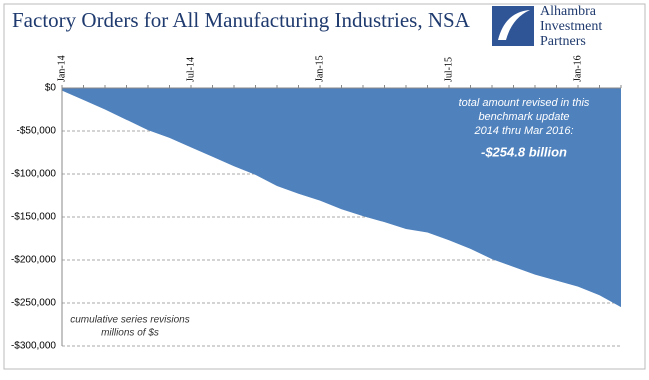 This screenshot has height=380, width=649. I want to click on logo-text: Investment, so click(571, 26).